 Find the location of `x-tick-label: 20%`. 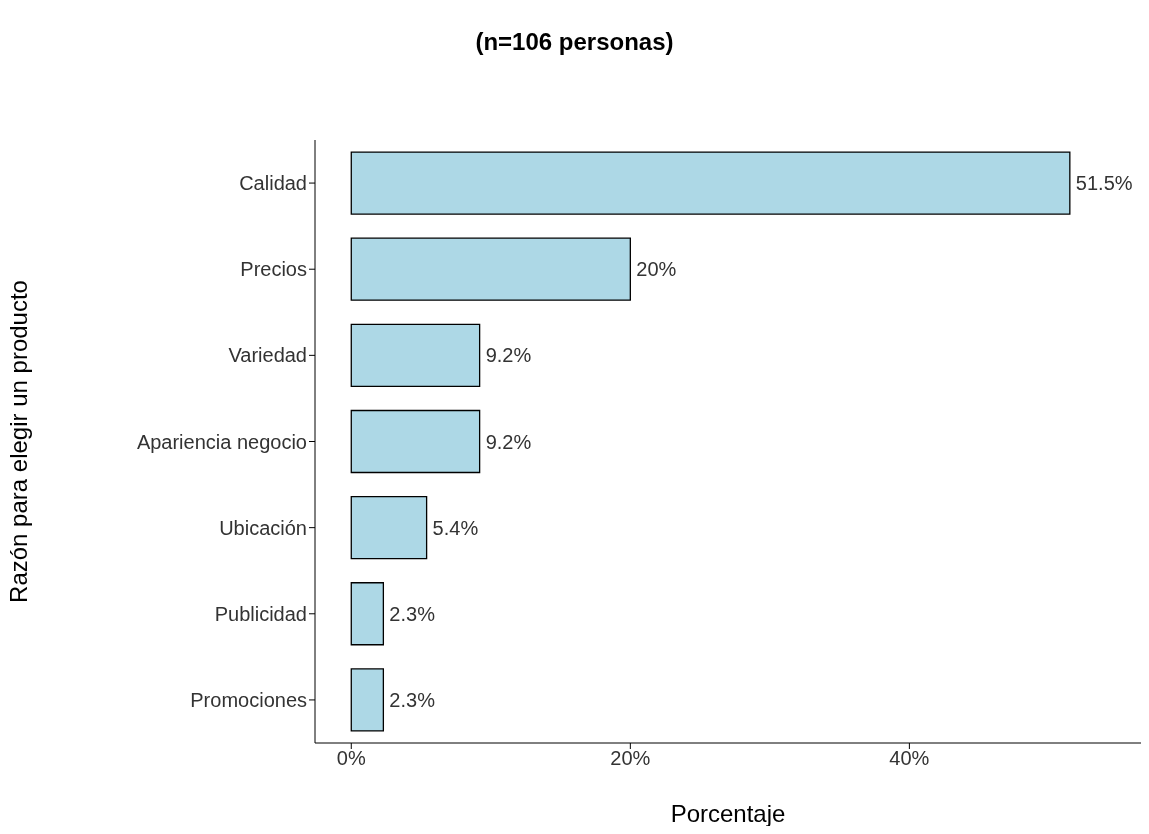

x-tick-label: 20% is located at coordinates (630, 758).